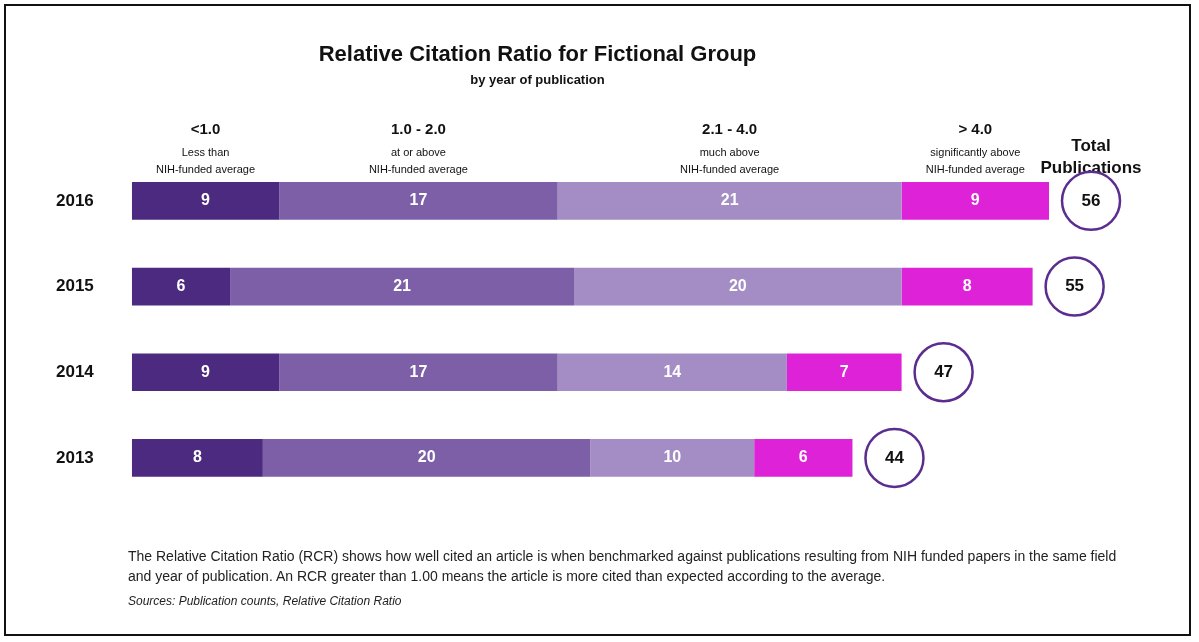 The image size is (1199, 642). I want to click on total-label: 56, so click(1091, 200).